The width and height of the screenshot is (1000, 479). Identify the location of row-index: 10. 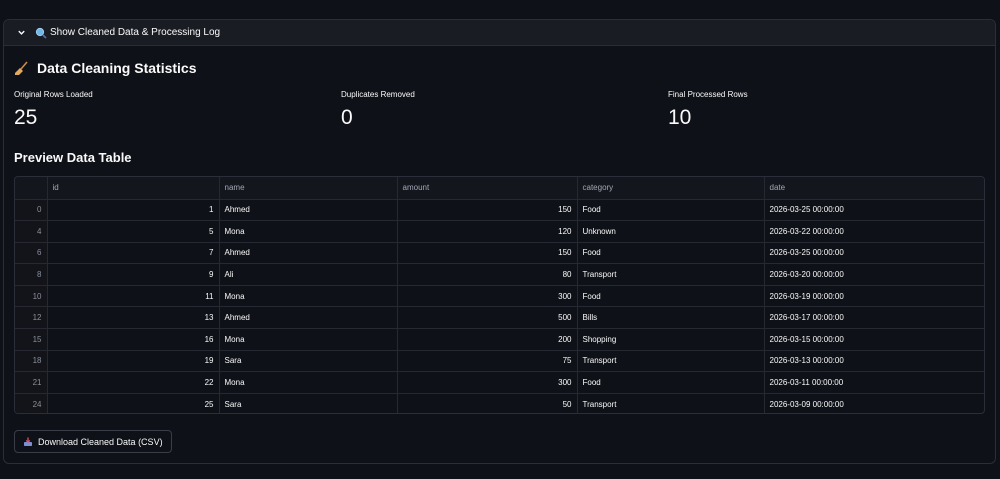
(31, 296).